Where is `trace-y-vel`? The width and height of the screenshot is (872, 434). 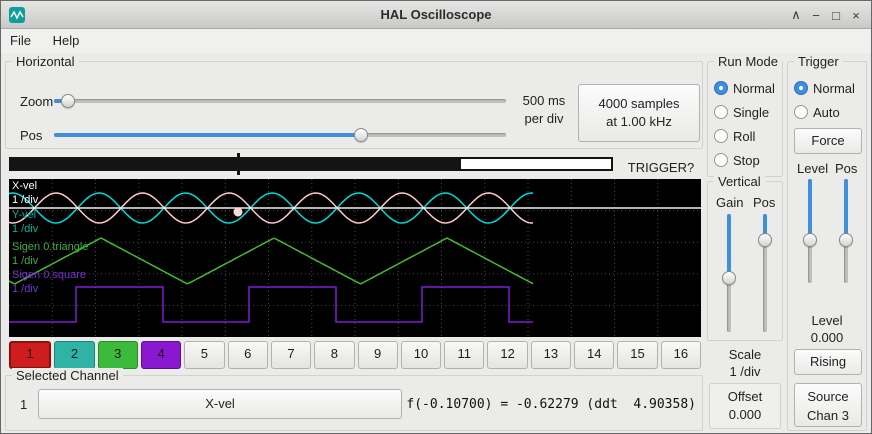 trace-y-vel is located at coordinates (271, 208).